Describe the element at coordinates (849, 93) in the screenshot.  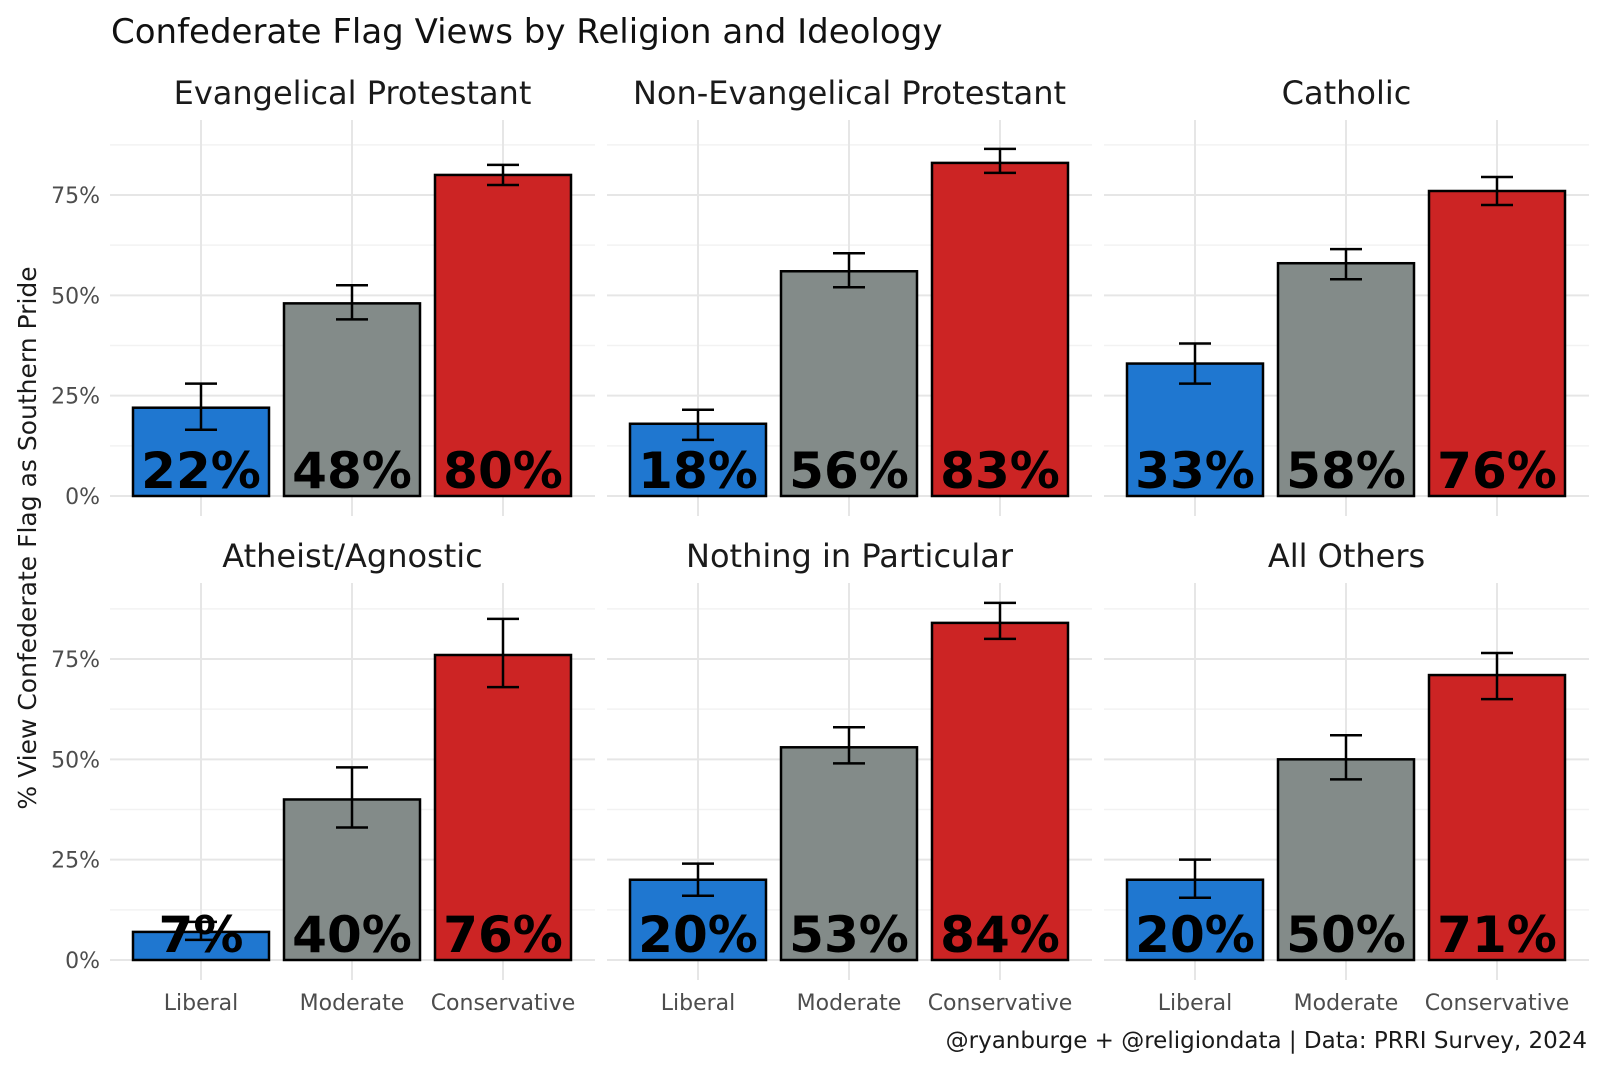
I see `facet-title: Non-Evangelical Protestant` at that location.